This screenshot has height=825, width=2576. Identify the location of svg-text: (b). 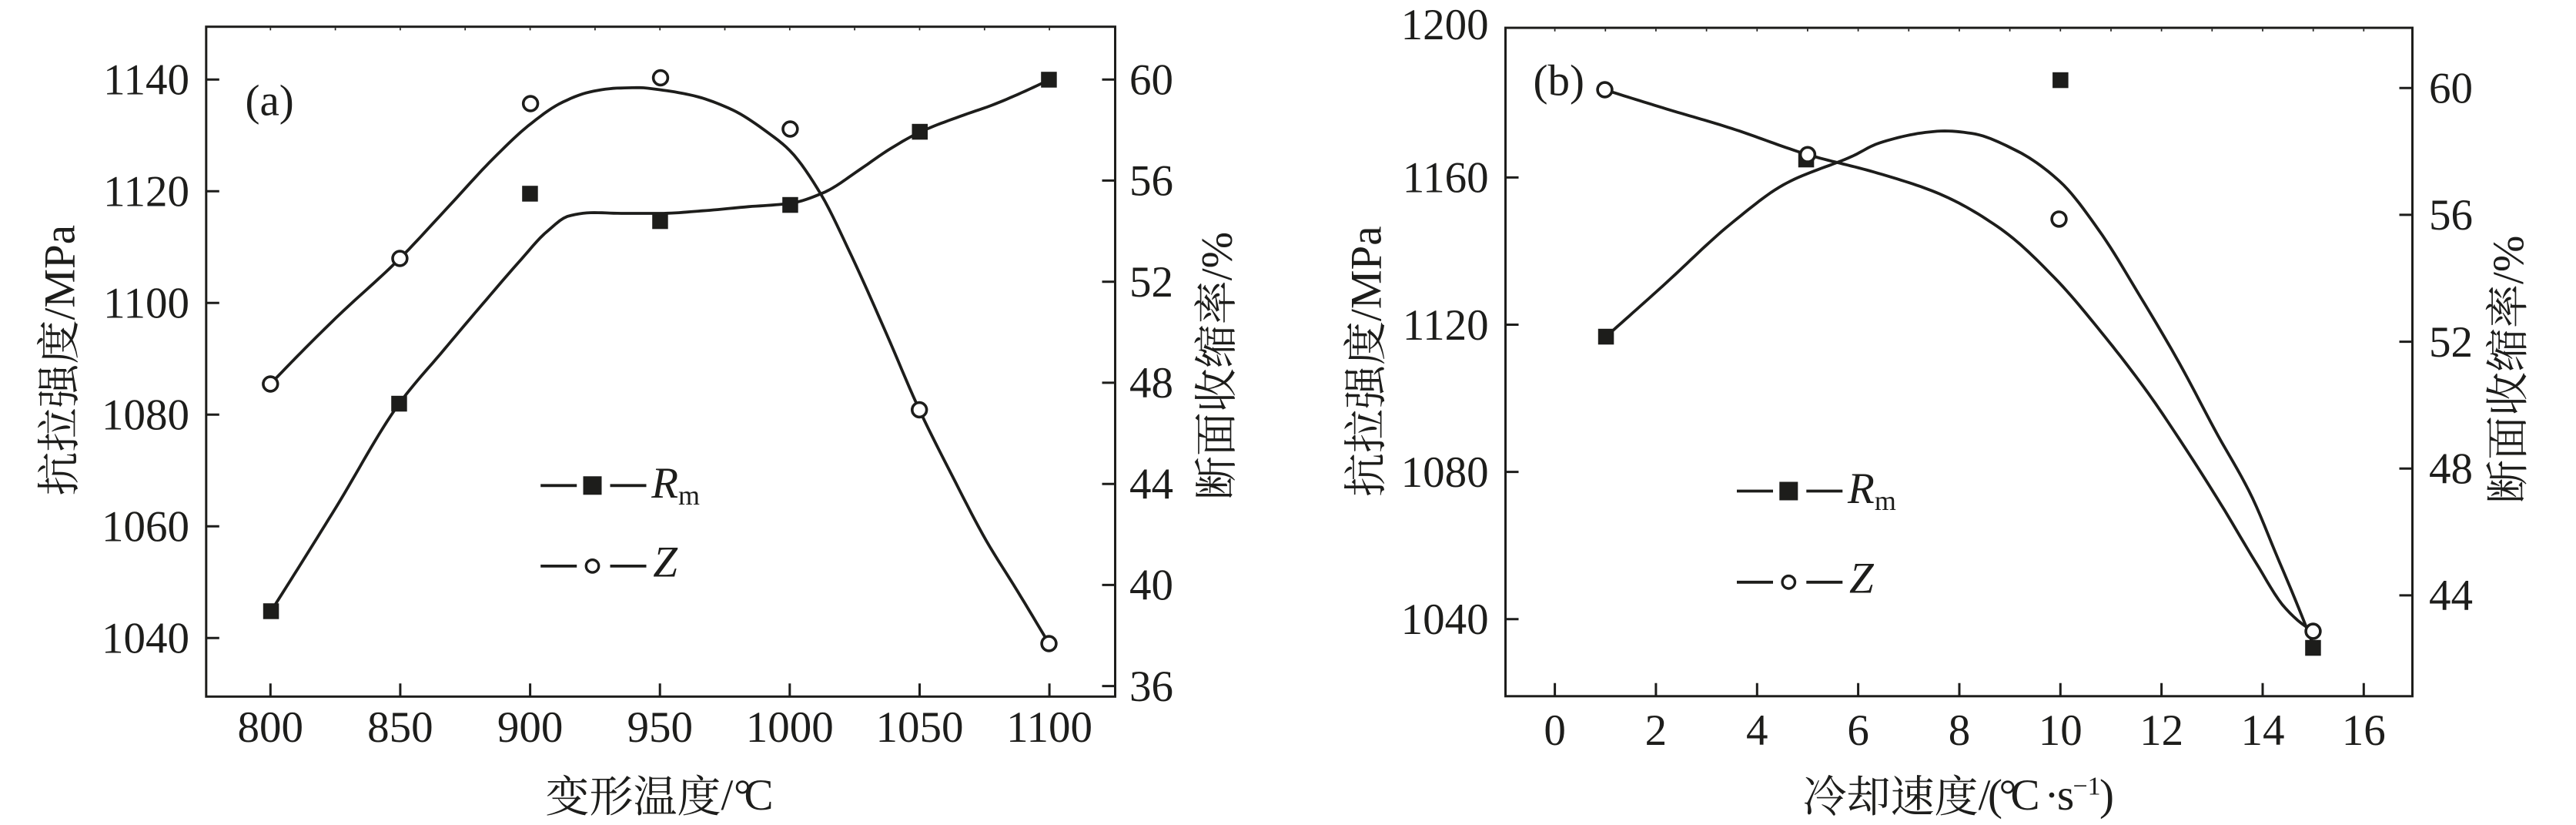
(1559, 80).